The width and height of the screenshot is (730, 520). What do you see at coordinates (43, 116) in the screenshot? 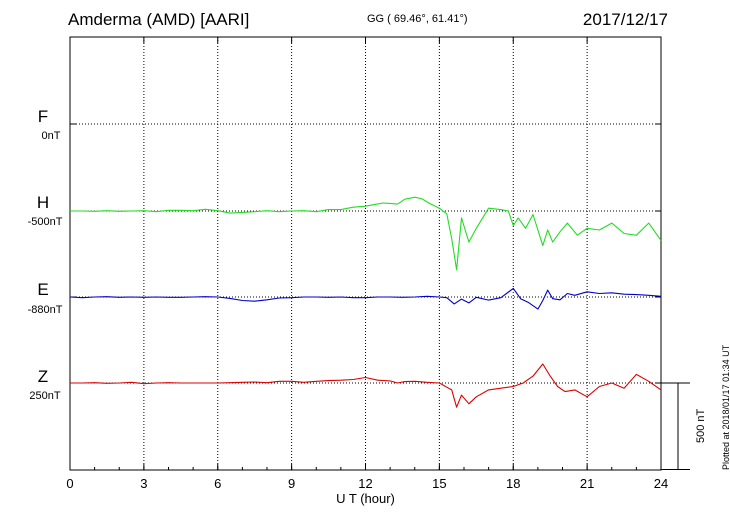
I see `component-label-f: F` at bounding box center [43, 116].